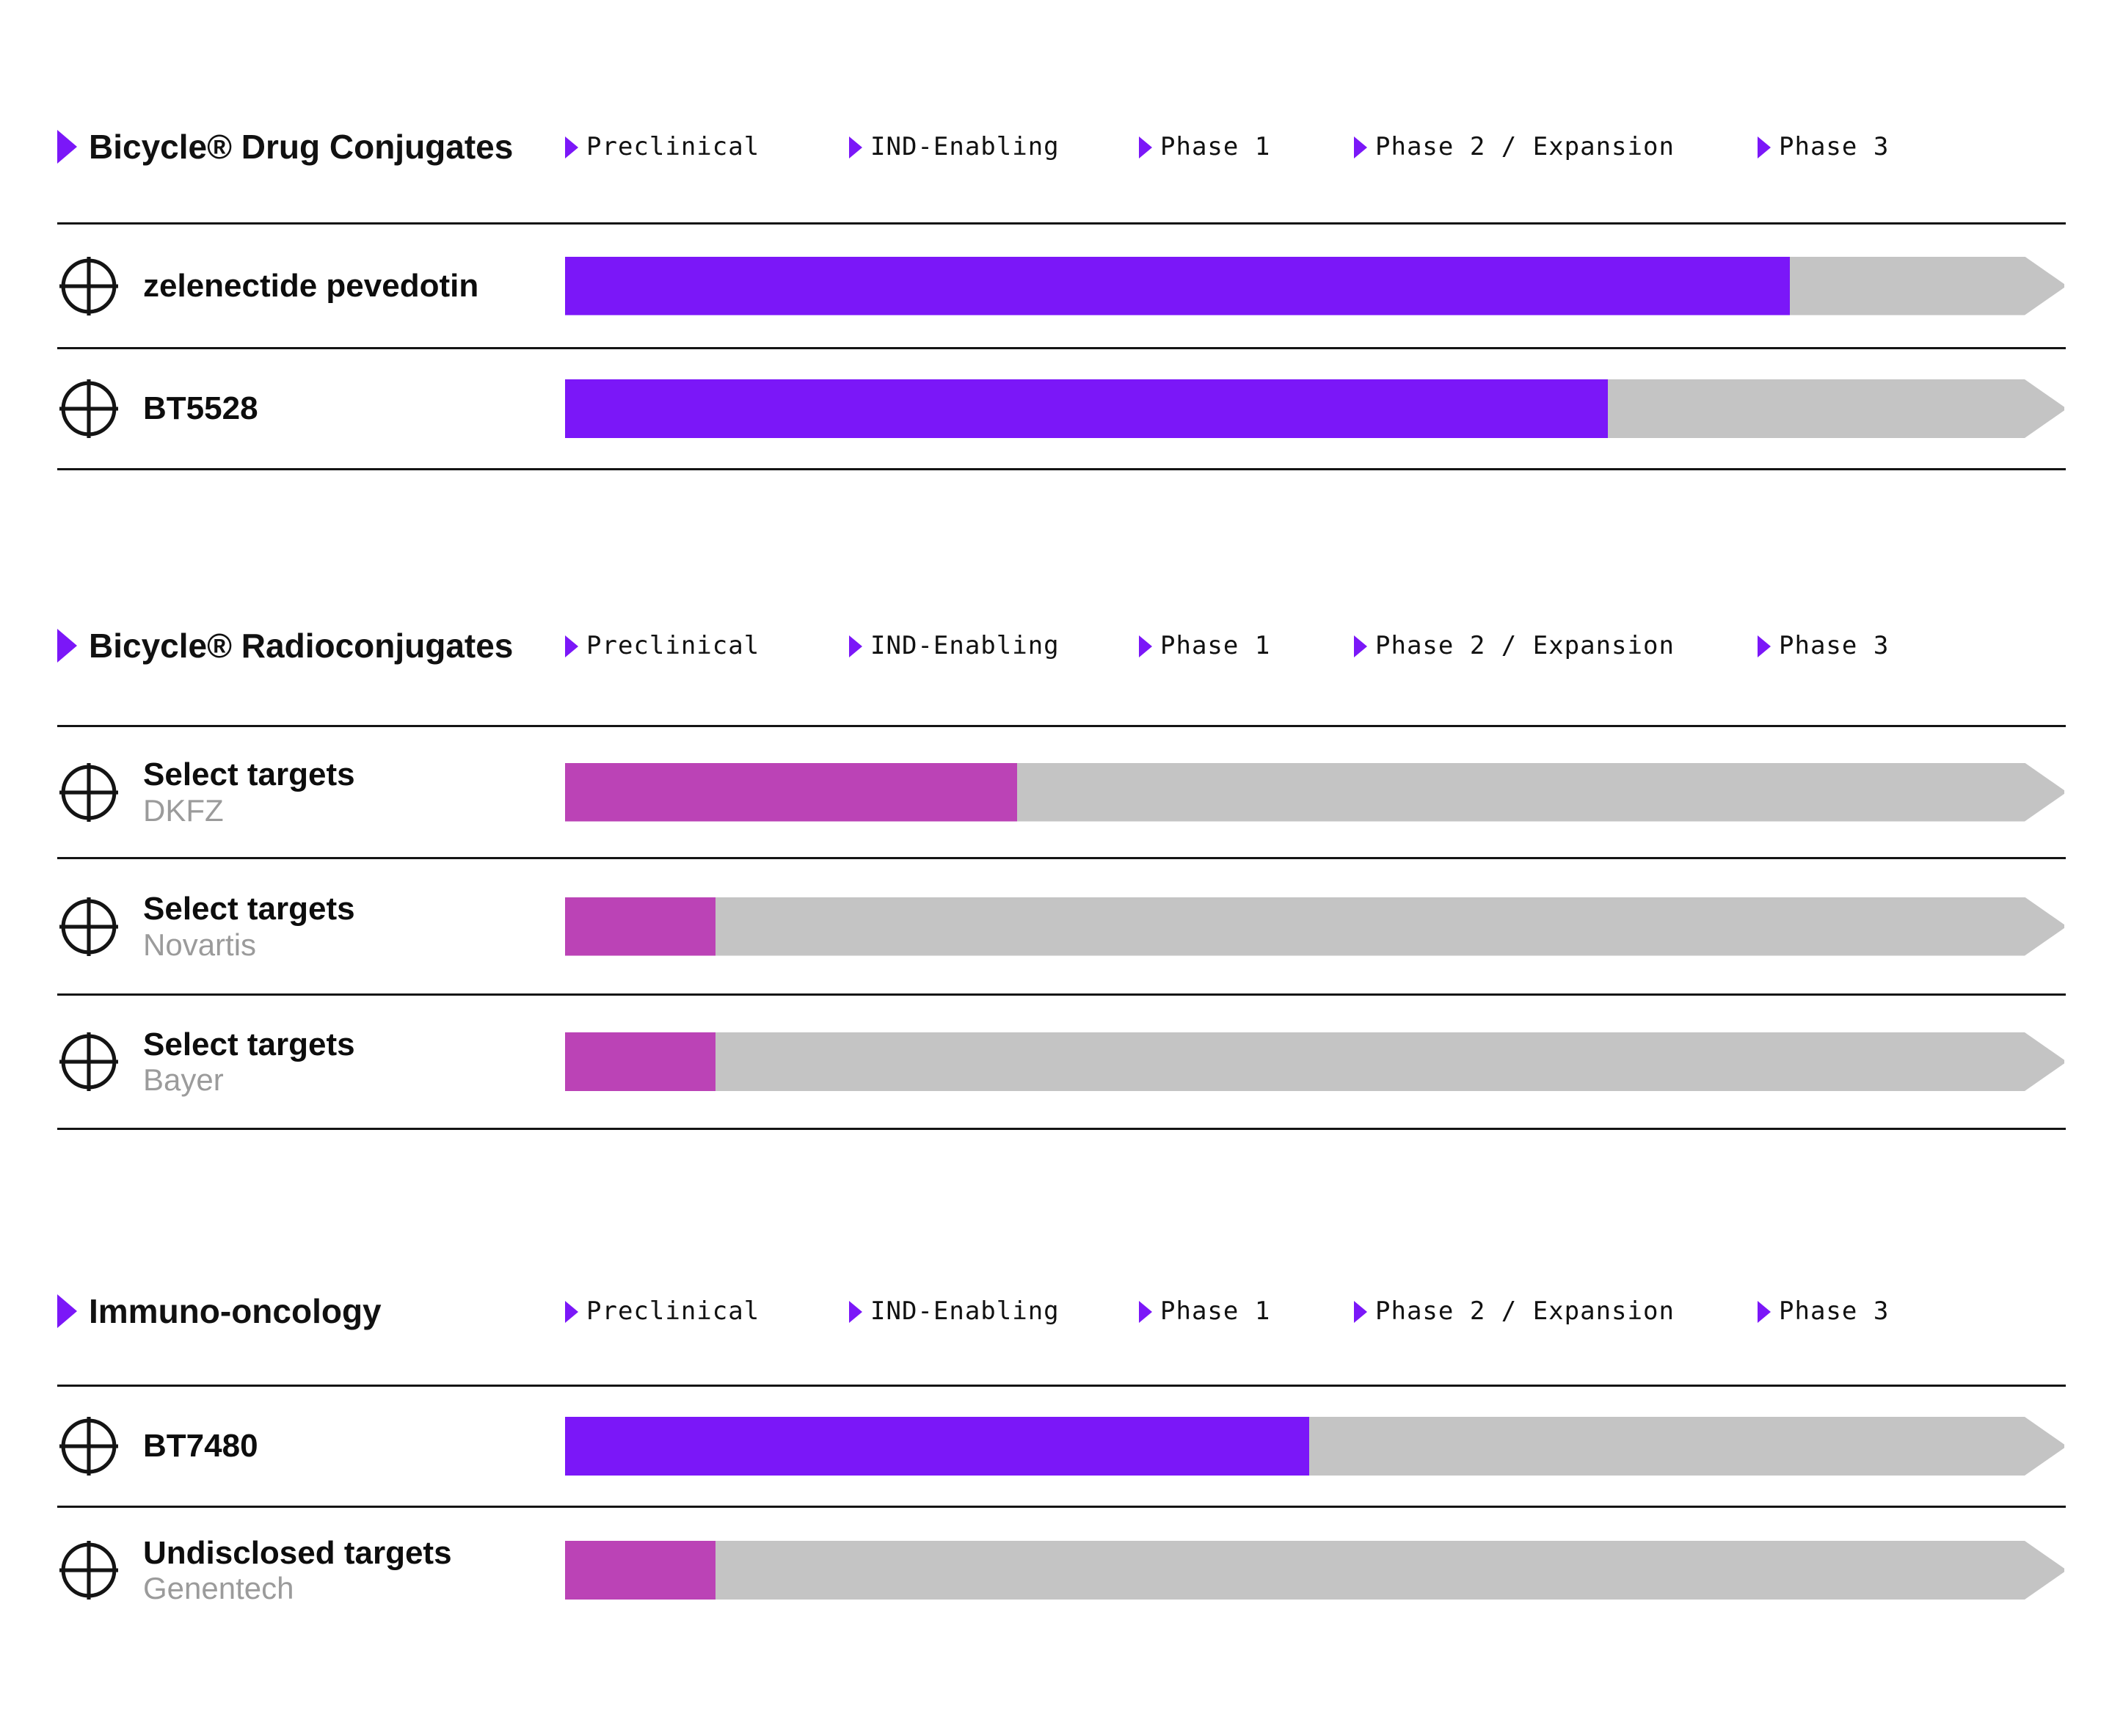 This screenshot has height=1736, width=2112. I want to click on program-label-group: Select targets Bayer, so click(249, 1062).